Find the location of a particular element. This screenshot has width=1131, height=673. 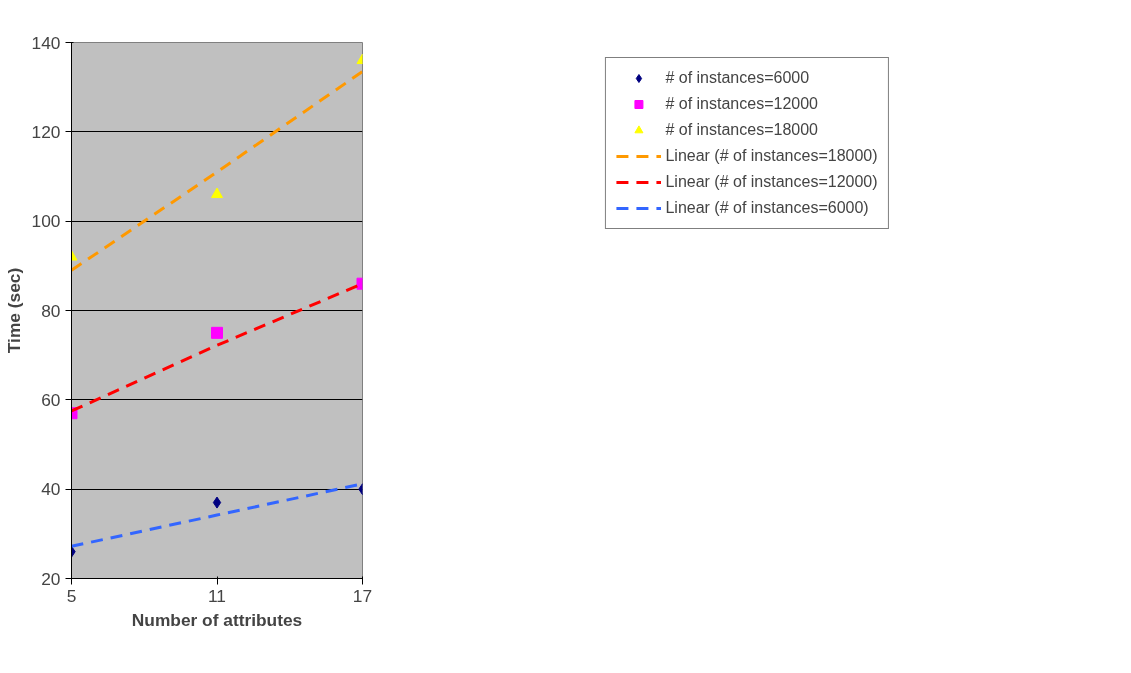

y-tick-label: 100 is located at coordinates (46, 221).